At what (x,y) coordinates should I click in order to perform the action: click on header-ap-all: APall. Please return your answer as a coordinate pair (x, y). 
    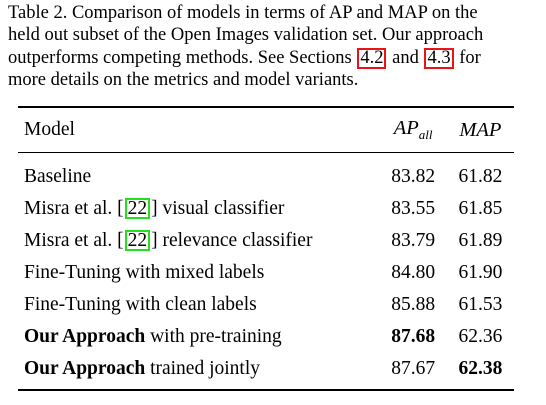
    Looking at the image, I should click on (413, 129).